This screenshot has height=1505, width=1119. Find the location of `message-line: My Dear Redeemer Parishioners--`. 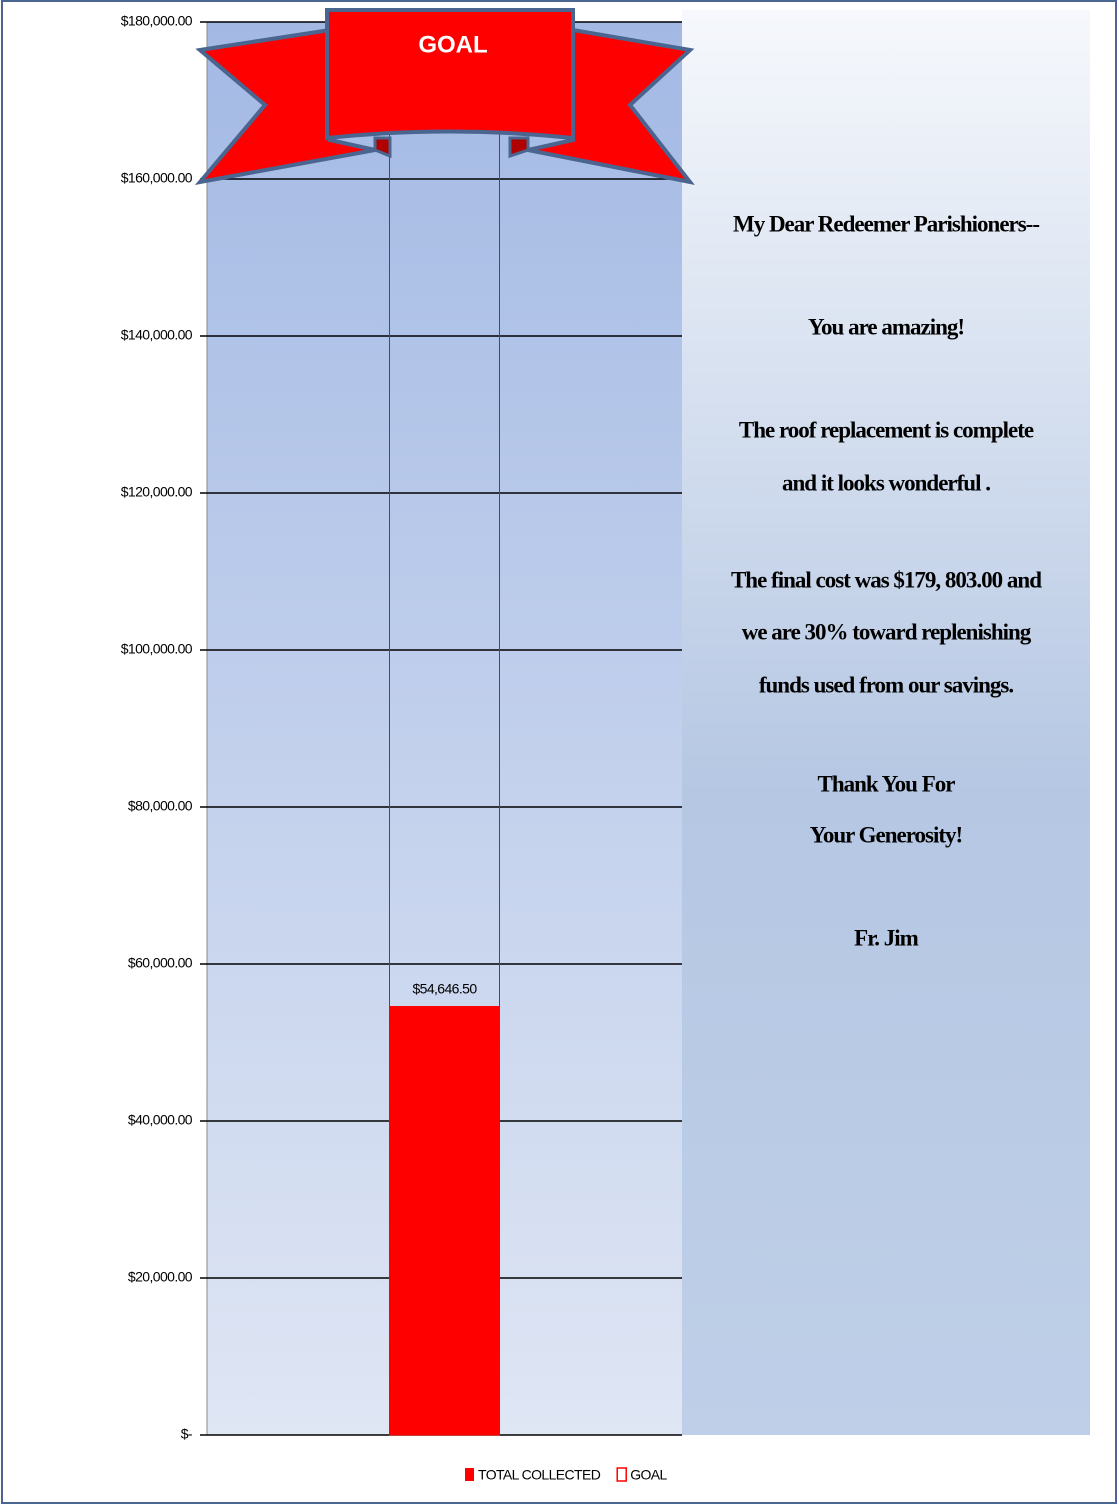

message-line: My Dear Redeemer Parishioners-- is located at coordinates (886, 223).